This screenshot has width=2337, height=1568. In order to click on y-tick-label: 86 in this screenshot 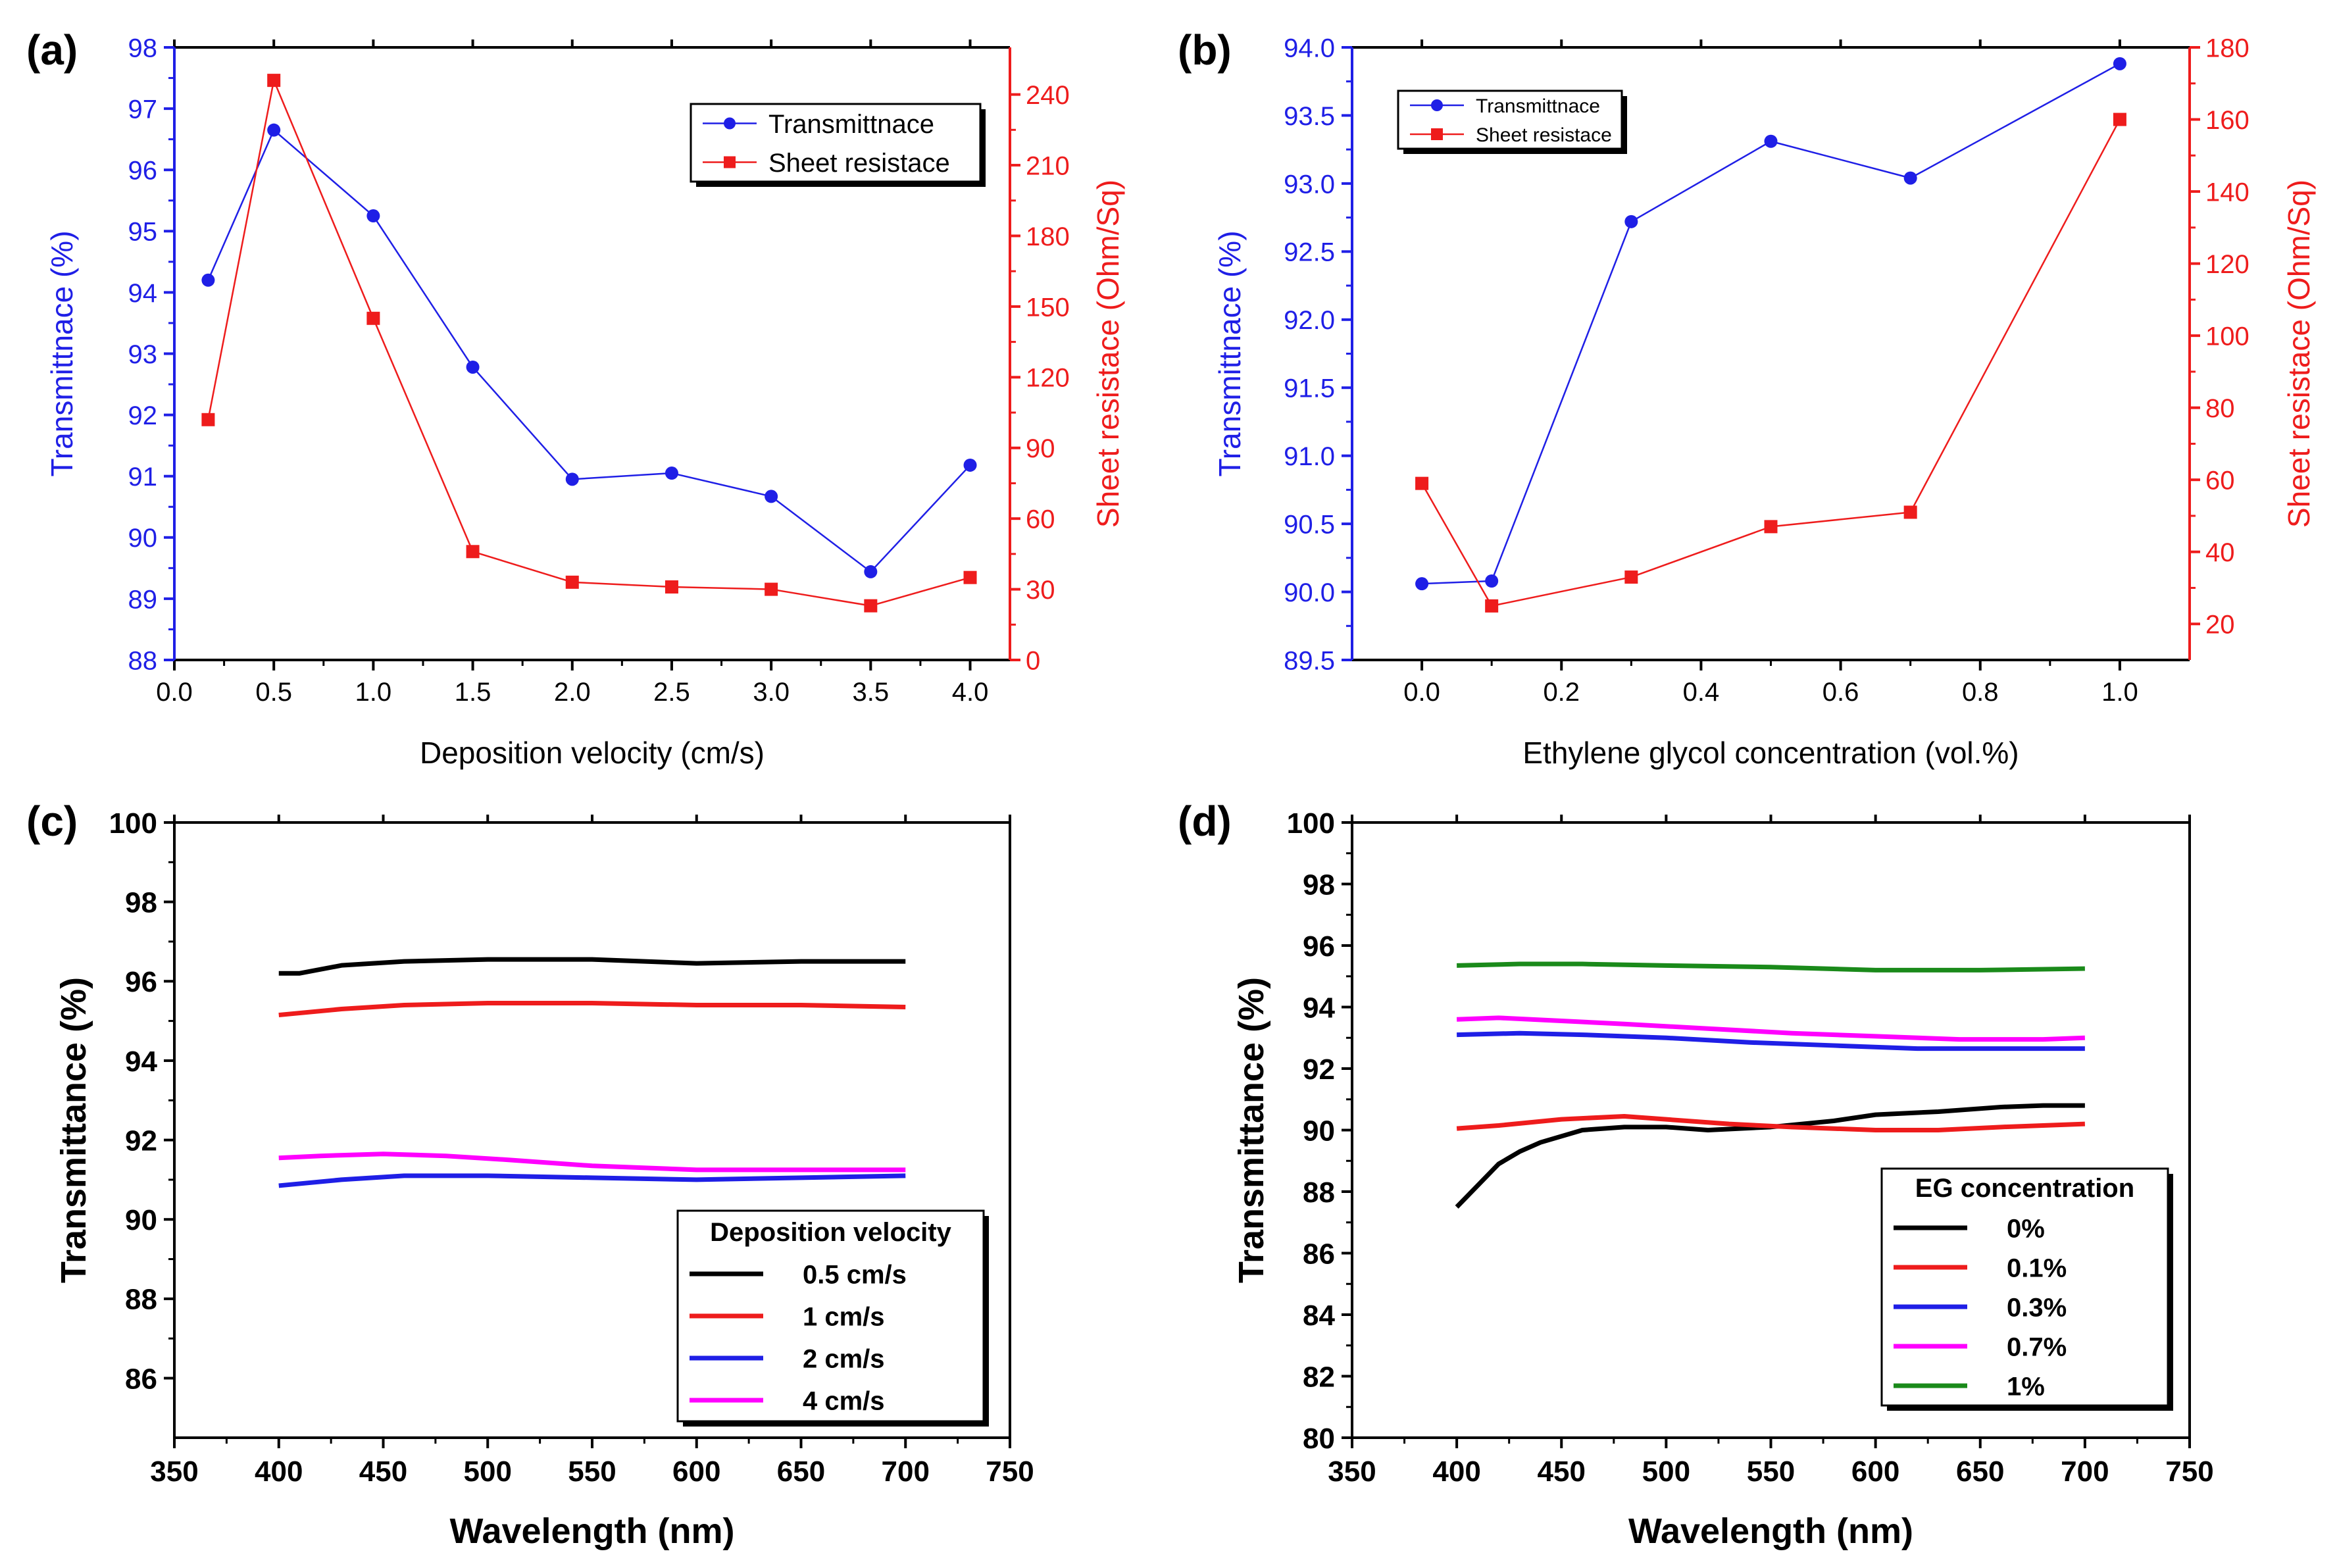, I will do `click(141, 1379)`.